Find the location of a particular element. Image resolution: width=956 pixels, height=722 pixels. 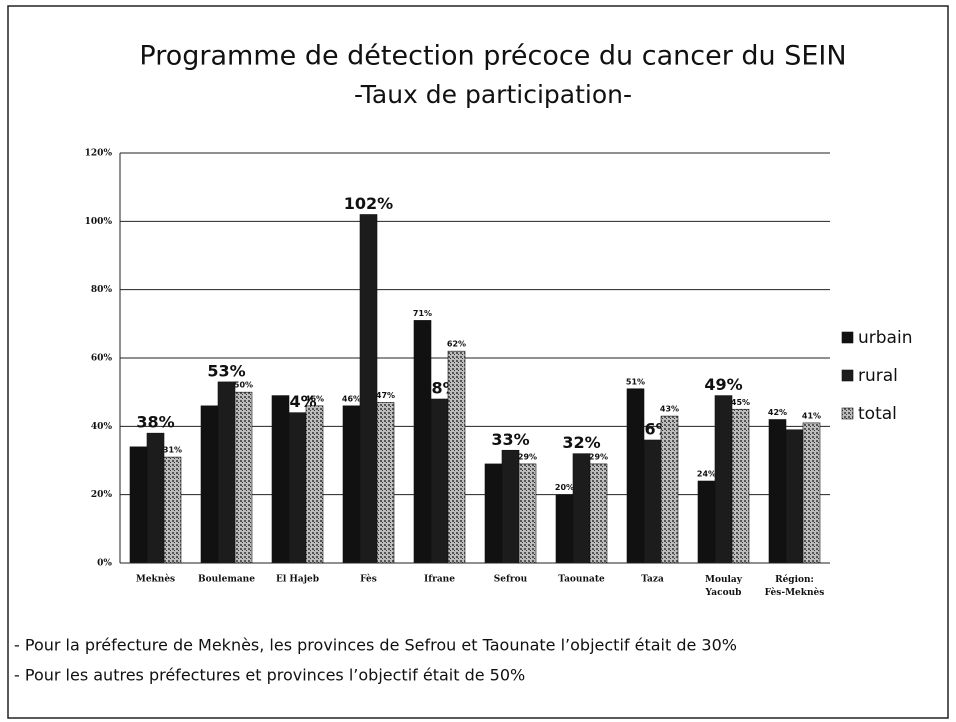

y-tick-label: 20% is located at coordinates (102, 495).